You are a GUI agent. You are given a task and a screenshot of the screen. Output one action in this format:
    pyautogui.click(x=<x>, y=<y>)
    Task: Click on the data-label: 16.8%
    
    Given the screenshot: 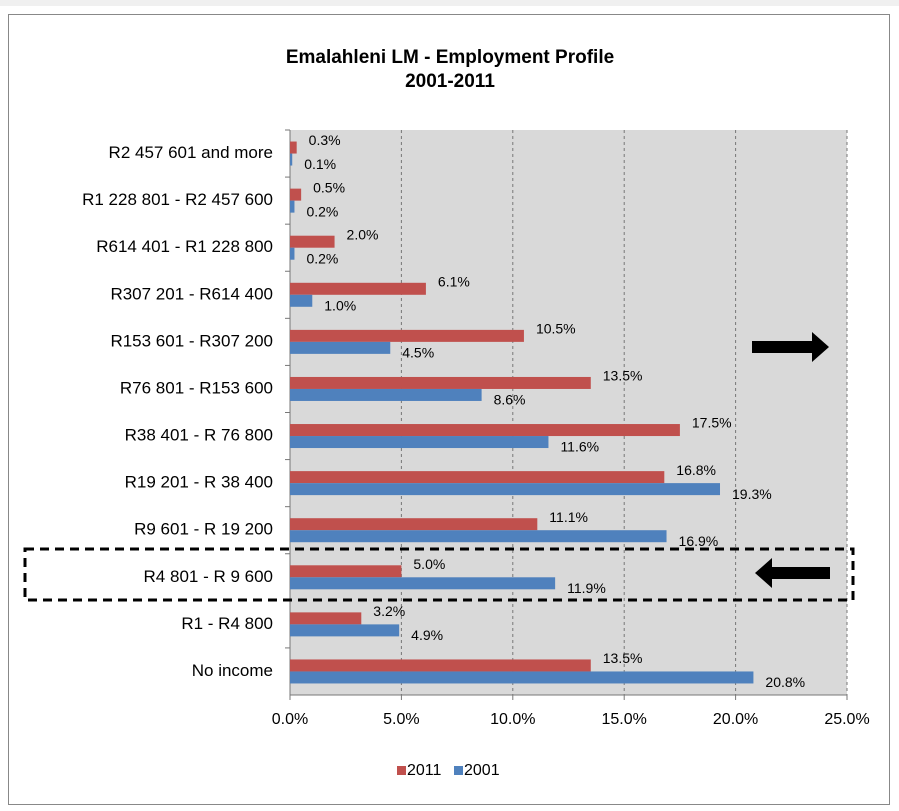 What is the action you would take?
    pyautogui.click(x=696, y=470)
    